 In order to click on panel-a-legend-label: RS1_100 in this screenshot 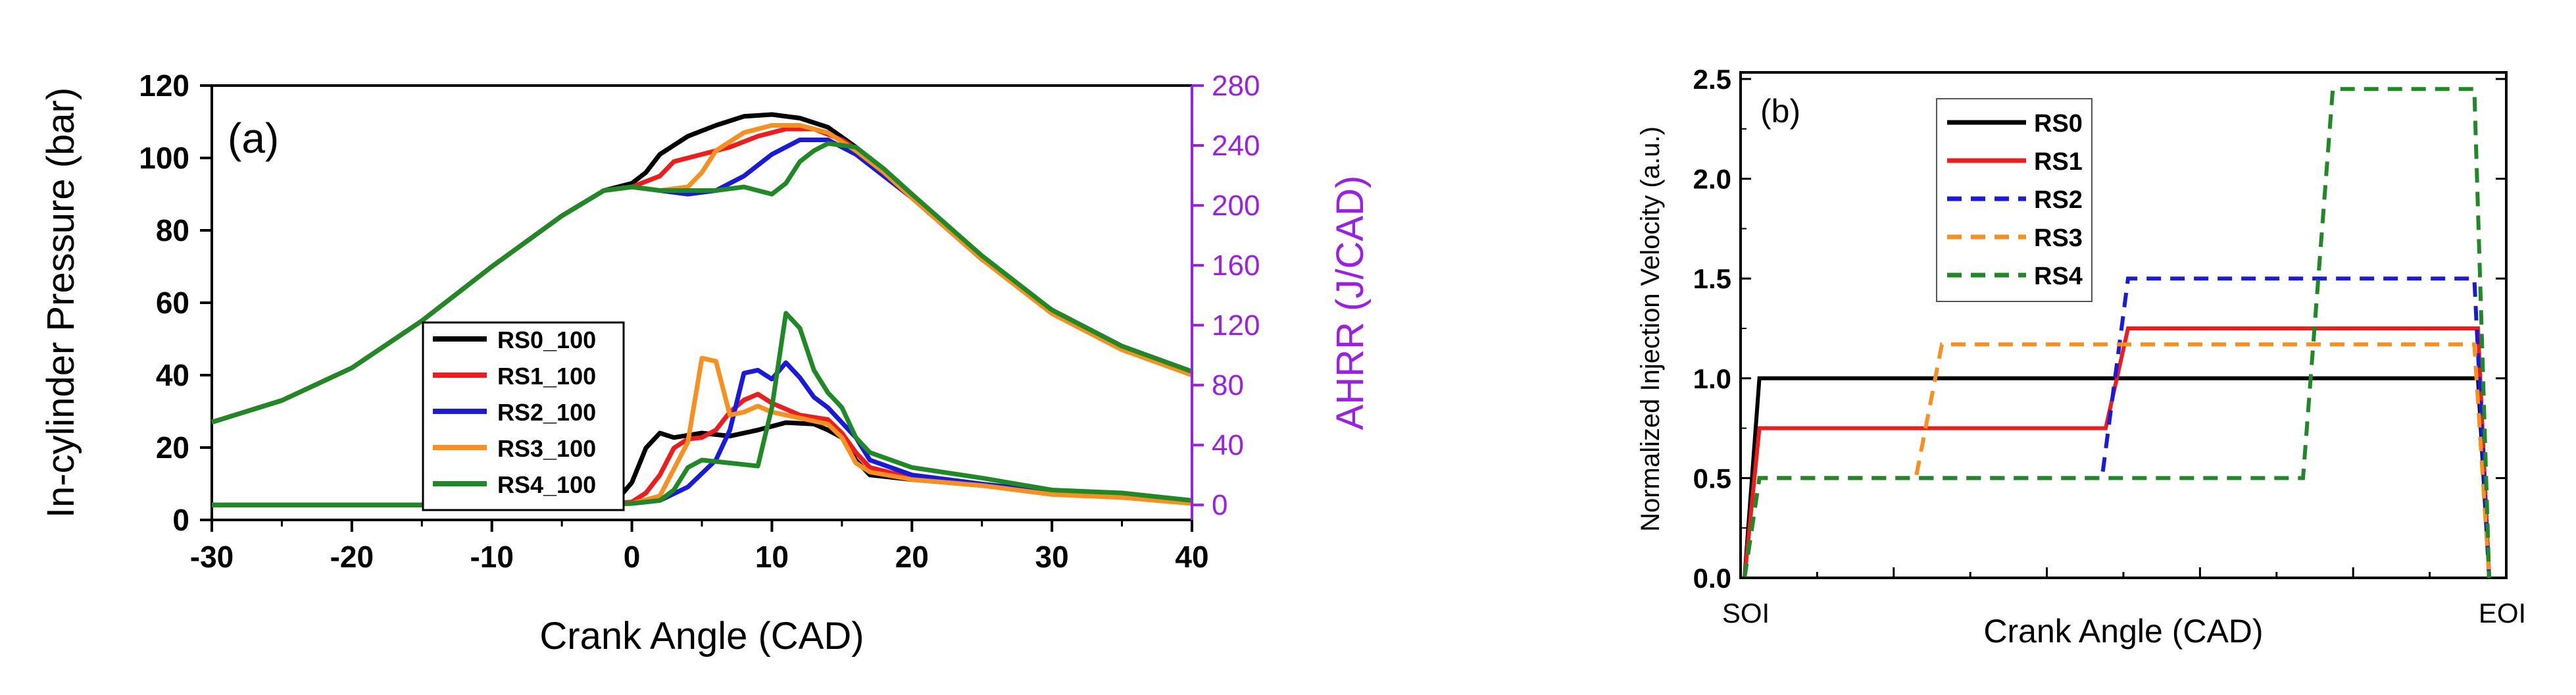, I will do `click(546, 377)`.